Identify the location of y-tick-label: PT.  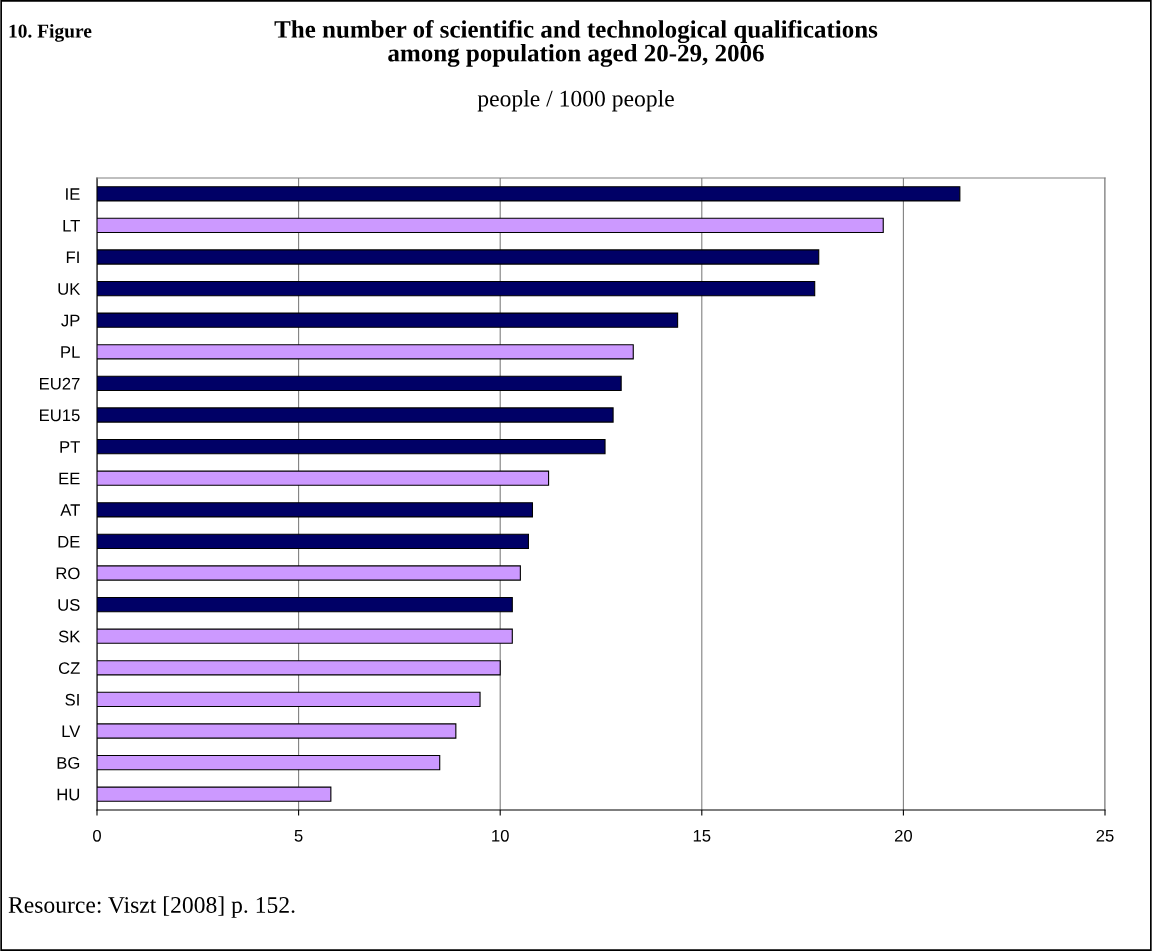
(70, 447).